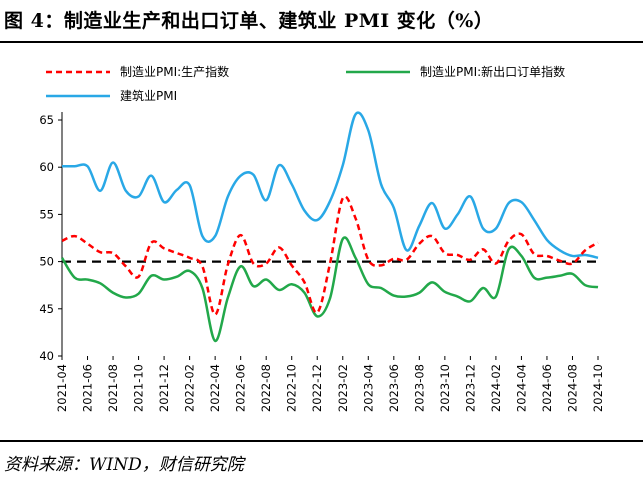 The image size is (643, 483). Describe the element at coordinates (547, 388) in the screenshot. I see `x-tick-label: 2024-06` at that location.